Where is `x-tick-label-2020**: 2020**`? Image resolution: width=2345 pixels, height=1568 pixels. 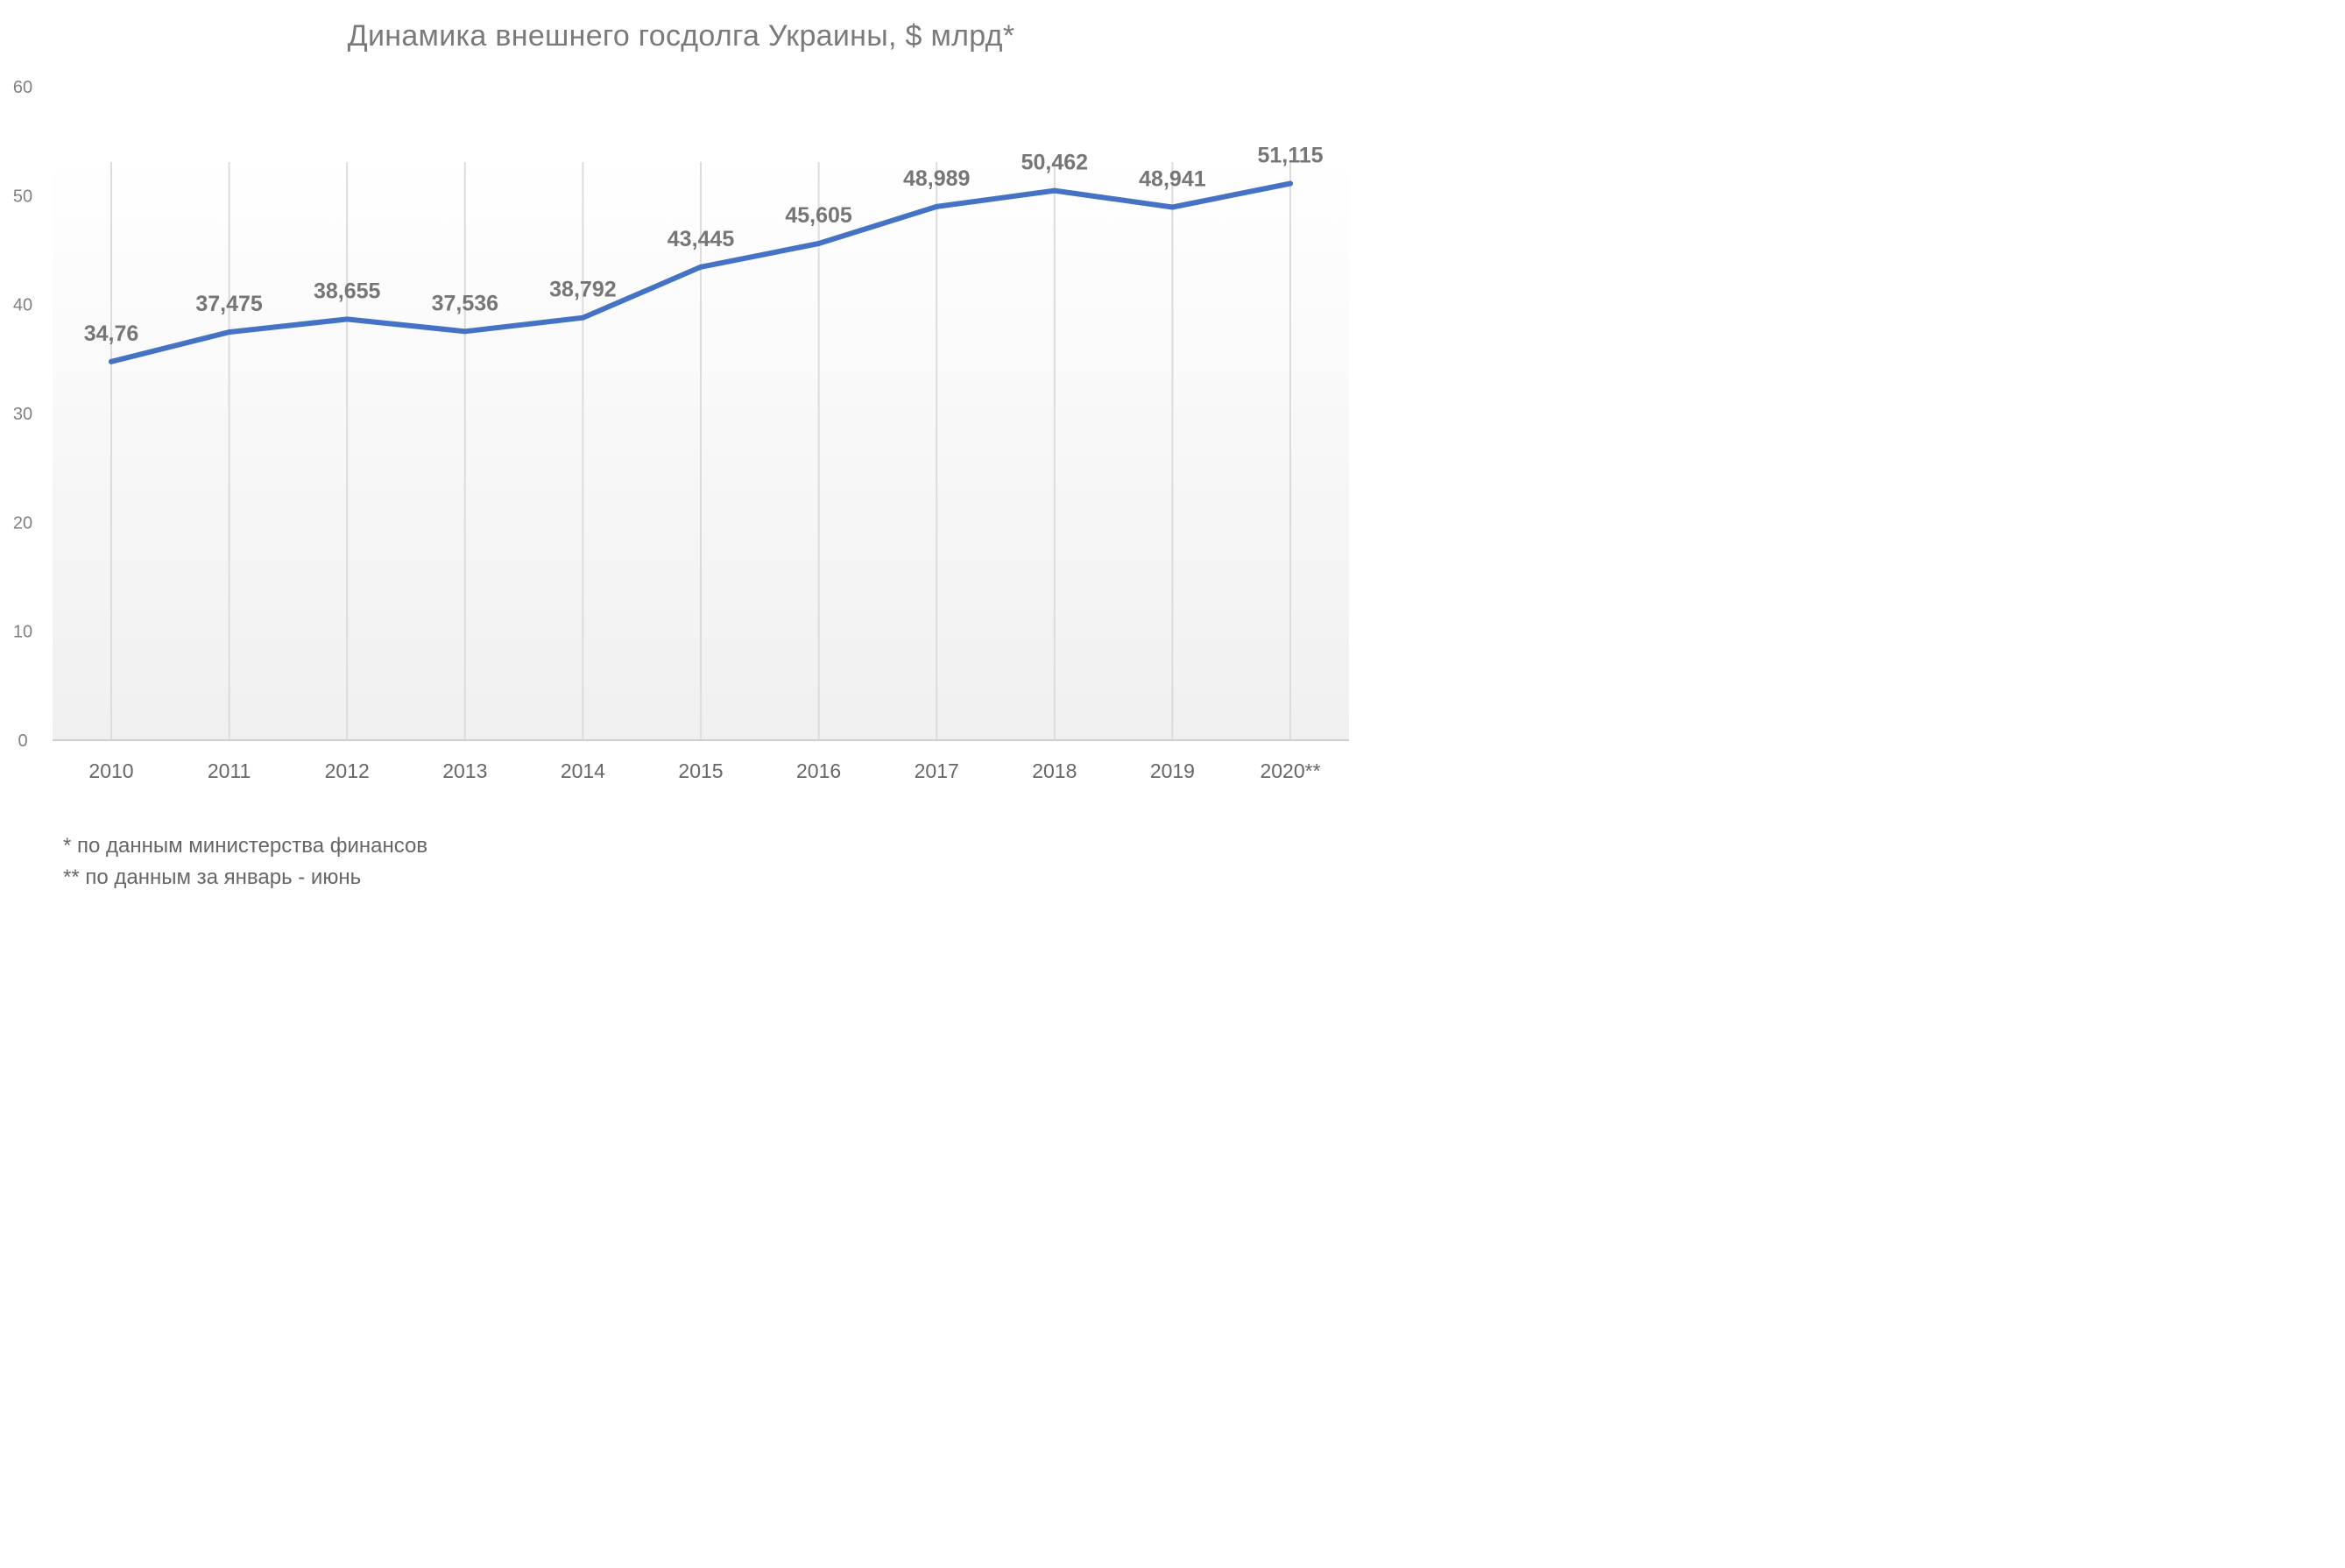
x-tick-label-2020**: 2020** is located at coordinates (1290, 770).